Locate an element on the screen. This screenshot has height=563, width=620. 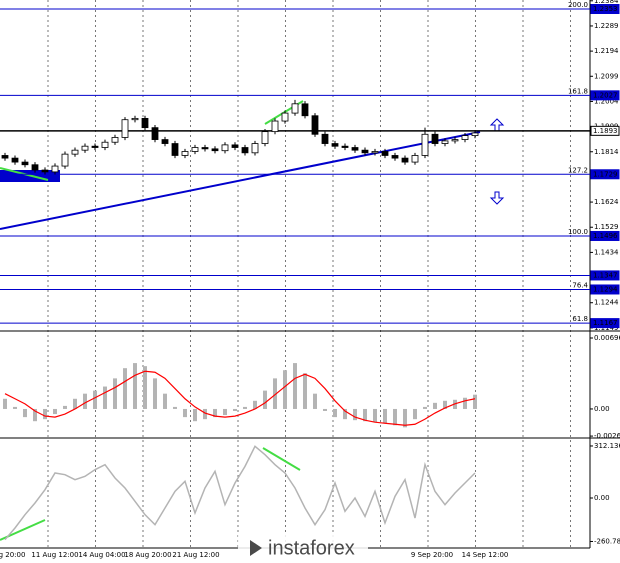
x-tick-label: g 20:00 is located at coordinates (12, 555).